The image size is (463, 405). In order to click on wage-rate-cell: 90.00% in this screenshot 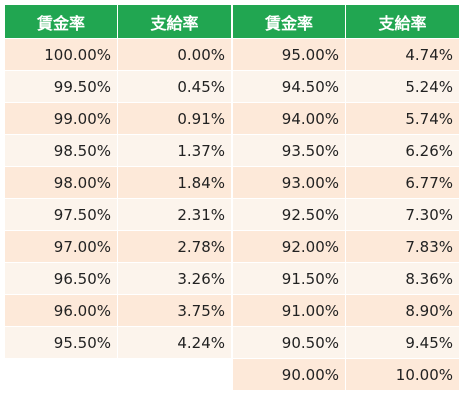, I will do `click(289, 374)`.